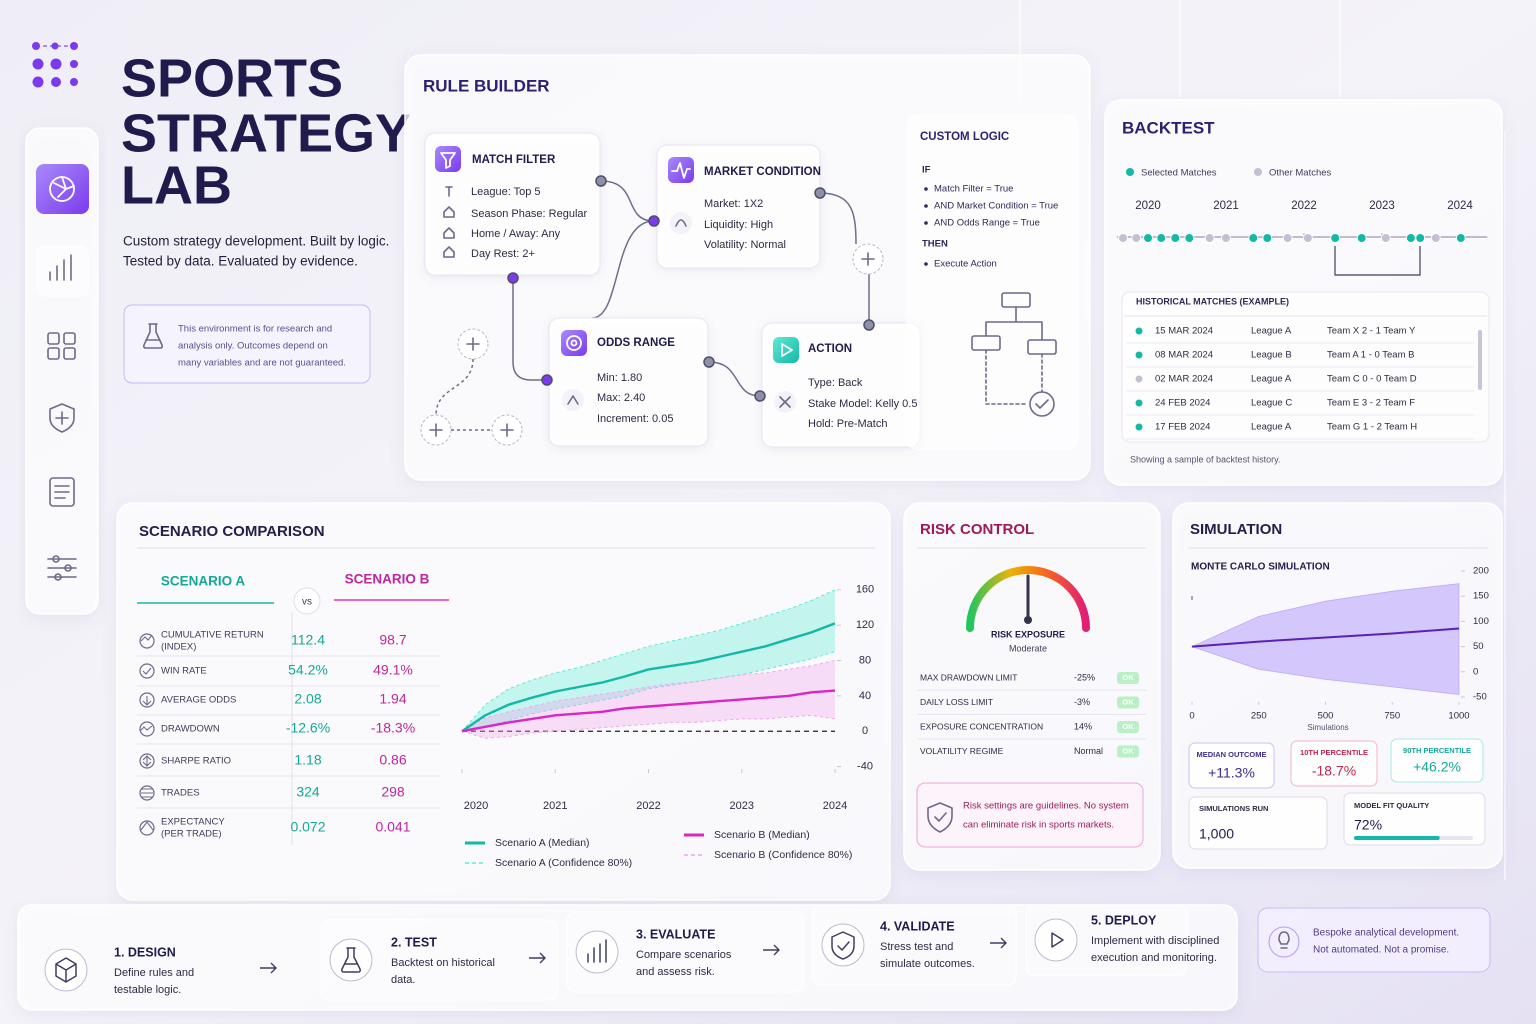 Image resolution: width=1536 pixels, height=1024 pixels. Describe the element at coordinates (1437, 767) in the screenshot. I see `stat-value: +46.2%` at that location.